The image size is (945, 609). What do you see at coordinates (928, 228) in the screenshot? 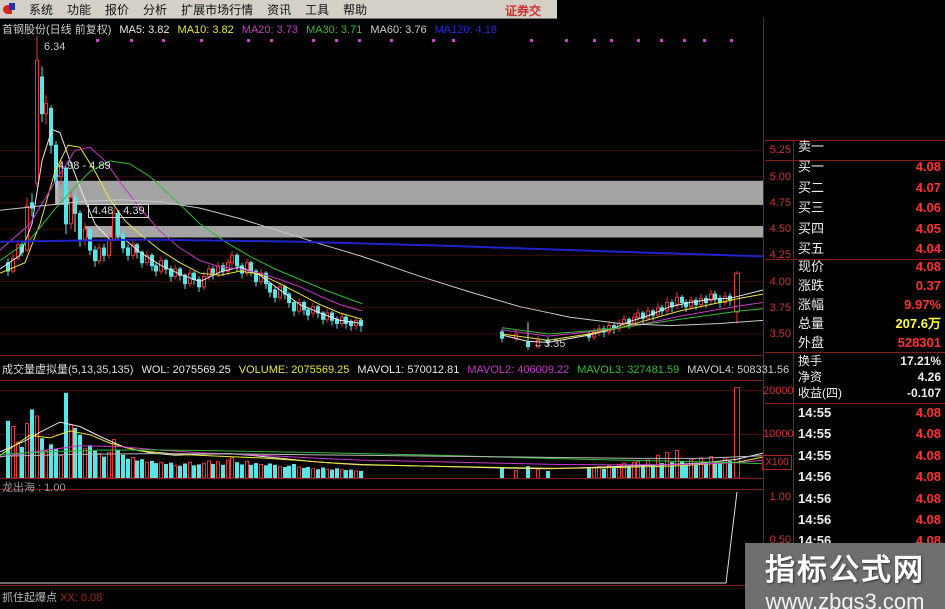
I see `buy-queue-row-value: 4.05` at bounding box center [928, 228].